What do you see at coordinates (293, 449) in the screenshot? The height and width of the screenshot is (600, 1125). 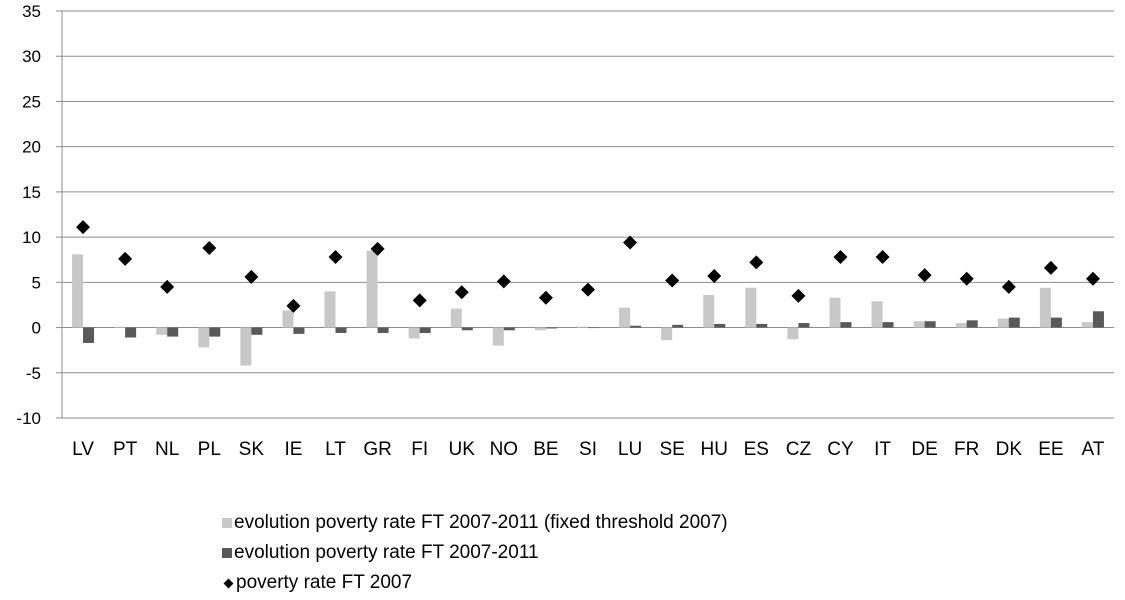 I see `x-tick-label: IE` at bounding box center [293, 449].